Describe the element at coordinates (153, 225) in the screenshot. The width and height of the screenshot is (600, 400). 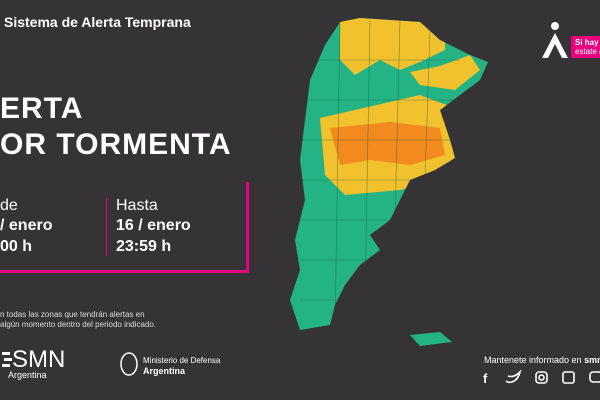
I see `to-date: 16 / enero` at that location.